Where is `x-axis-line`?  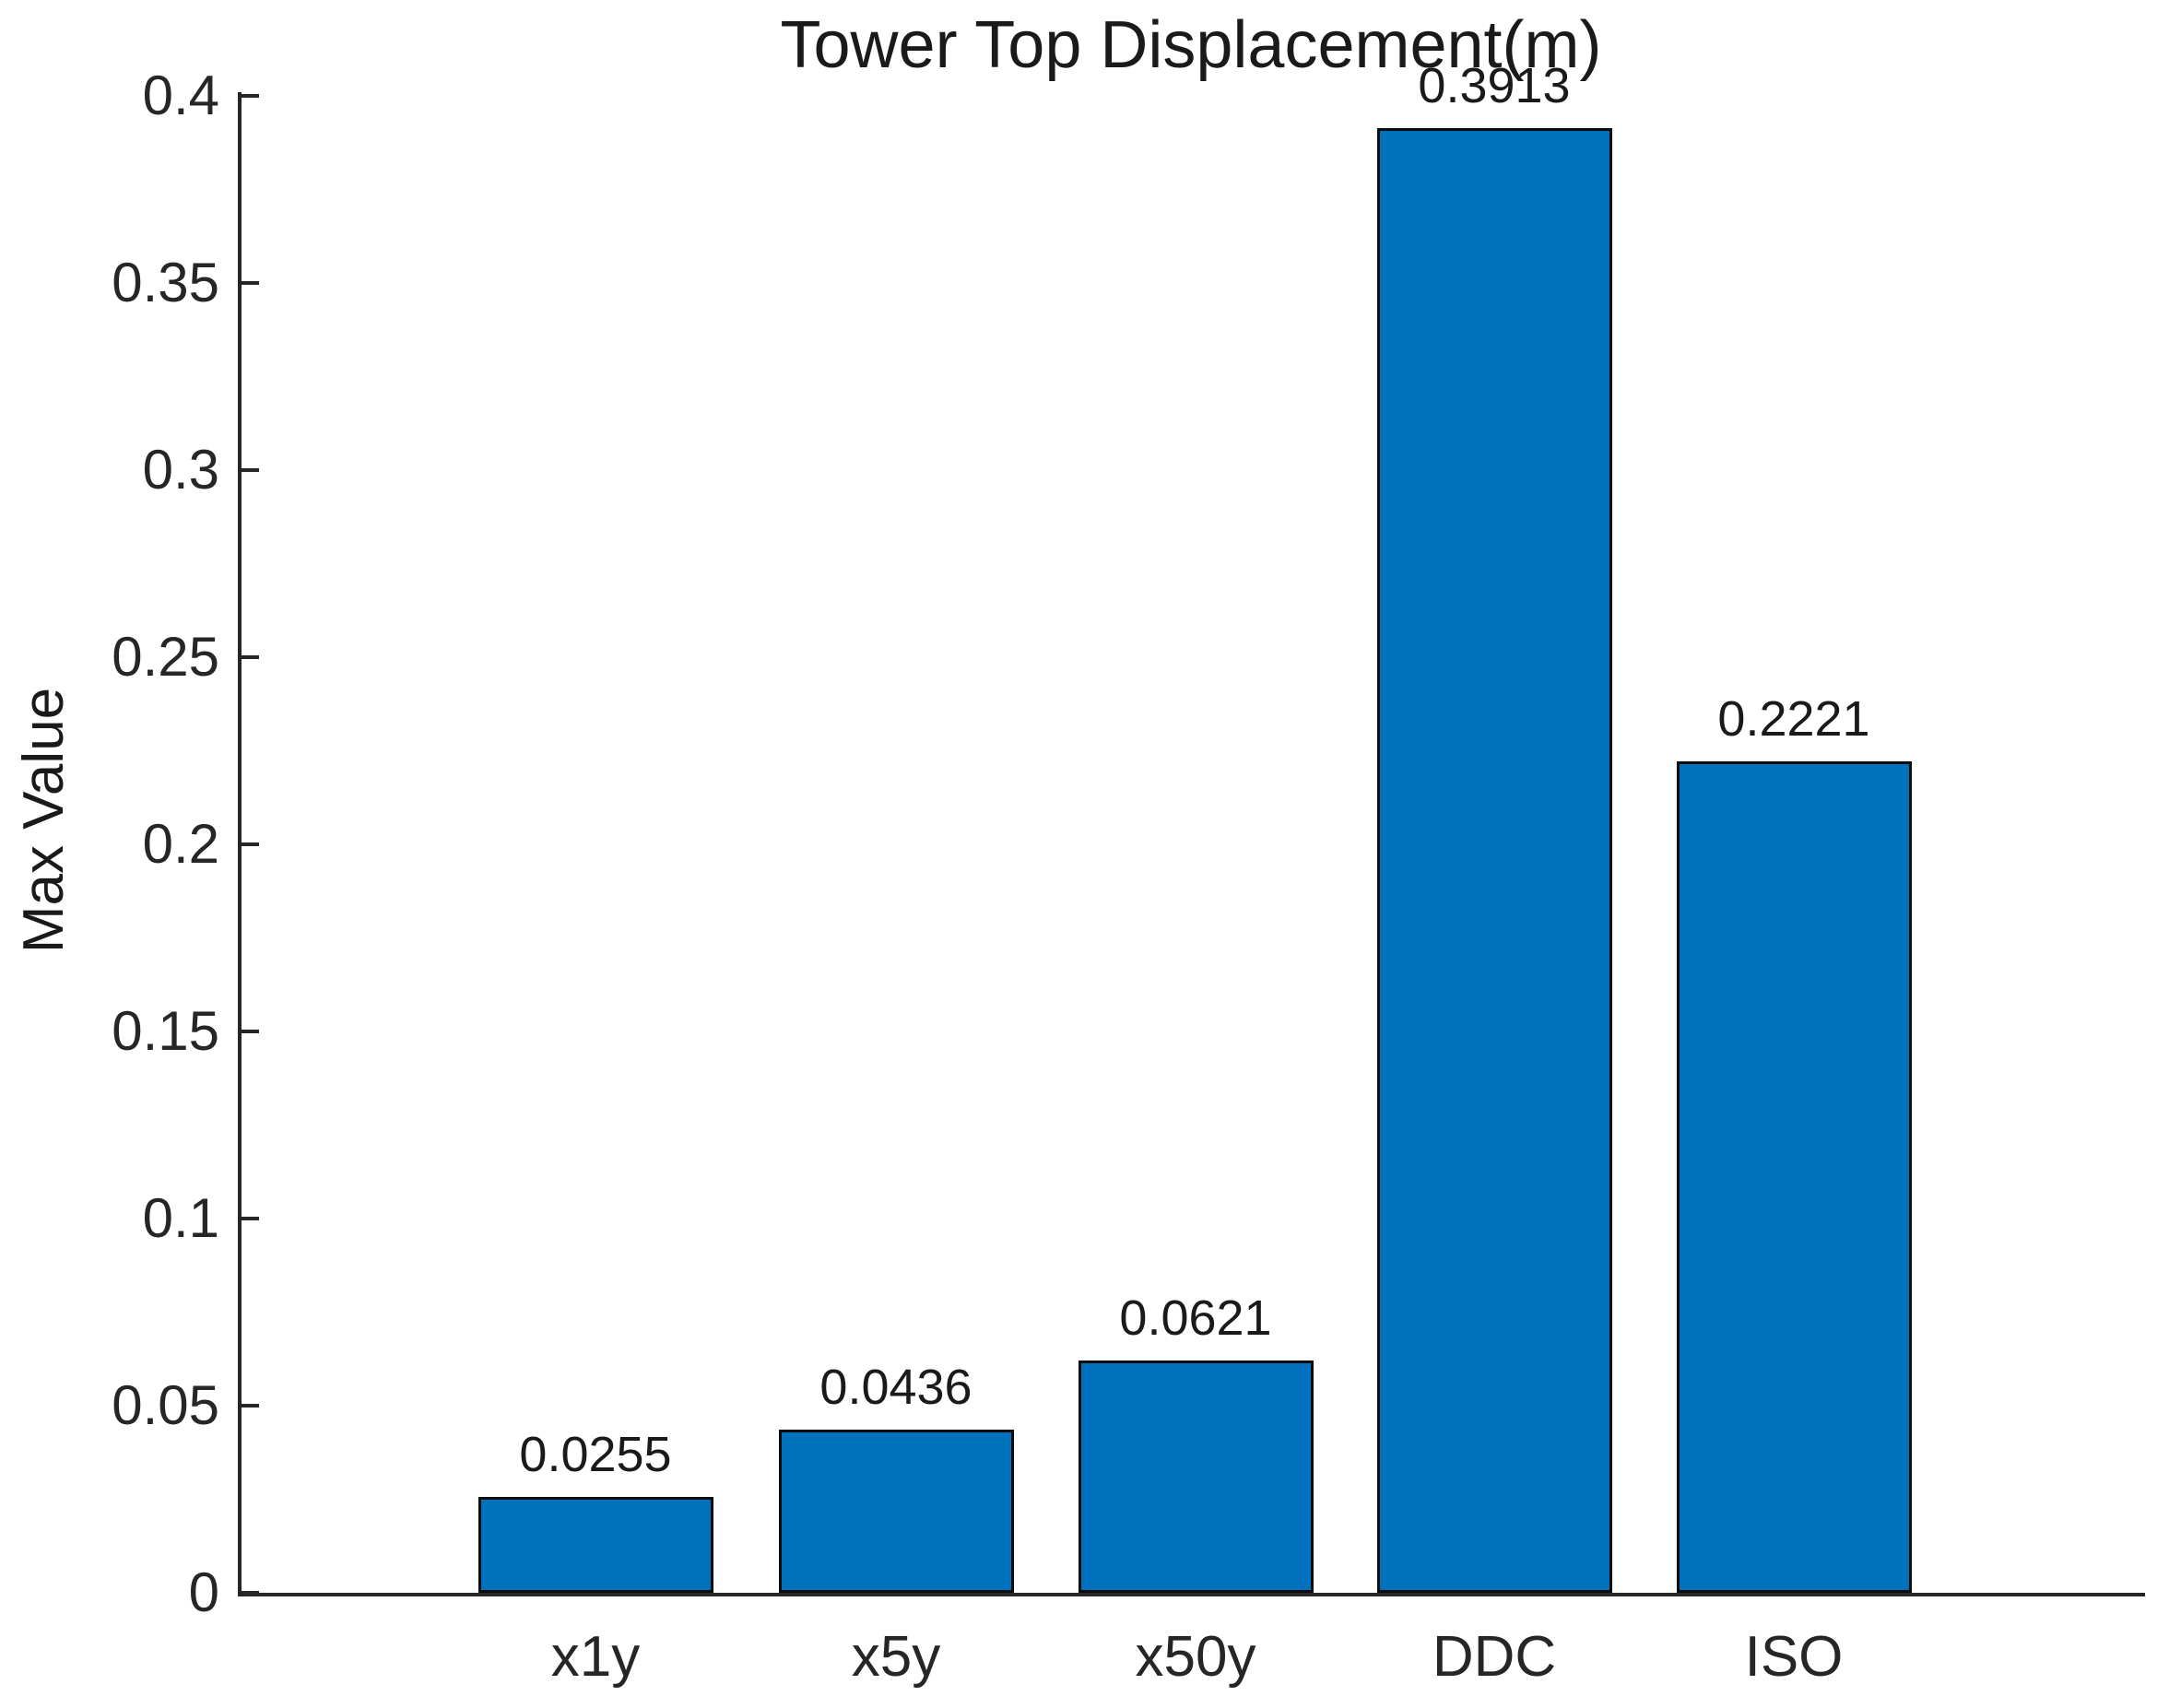 x-axis-line is located at coordinates (1191, 1594).